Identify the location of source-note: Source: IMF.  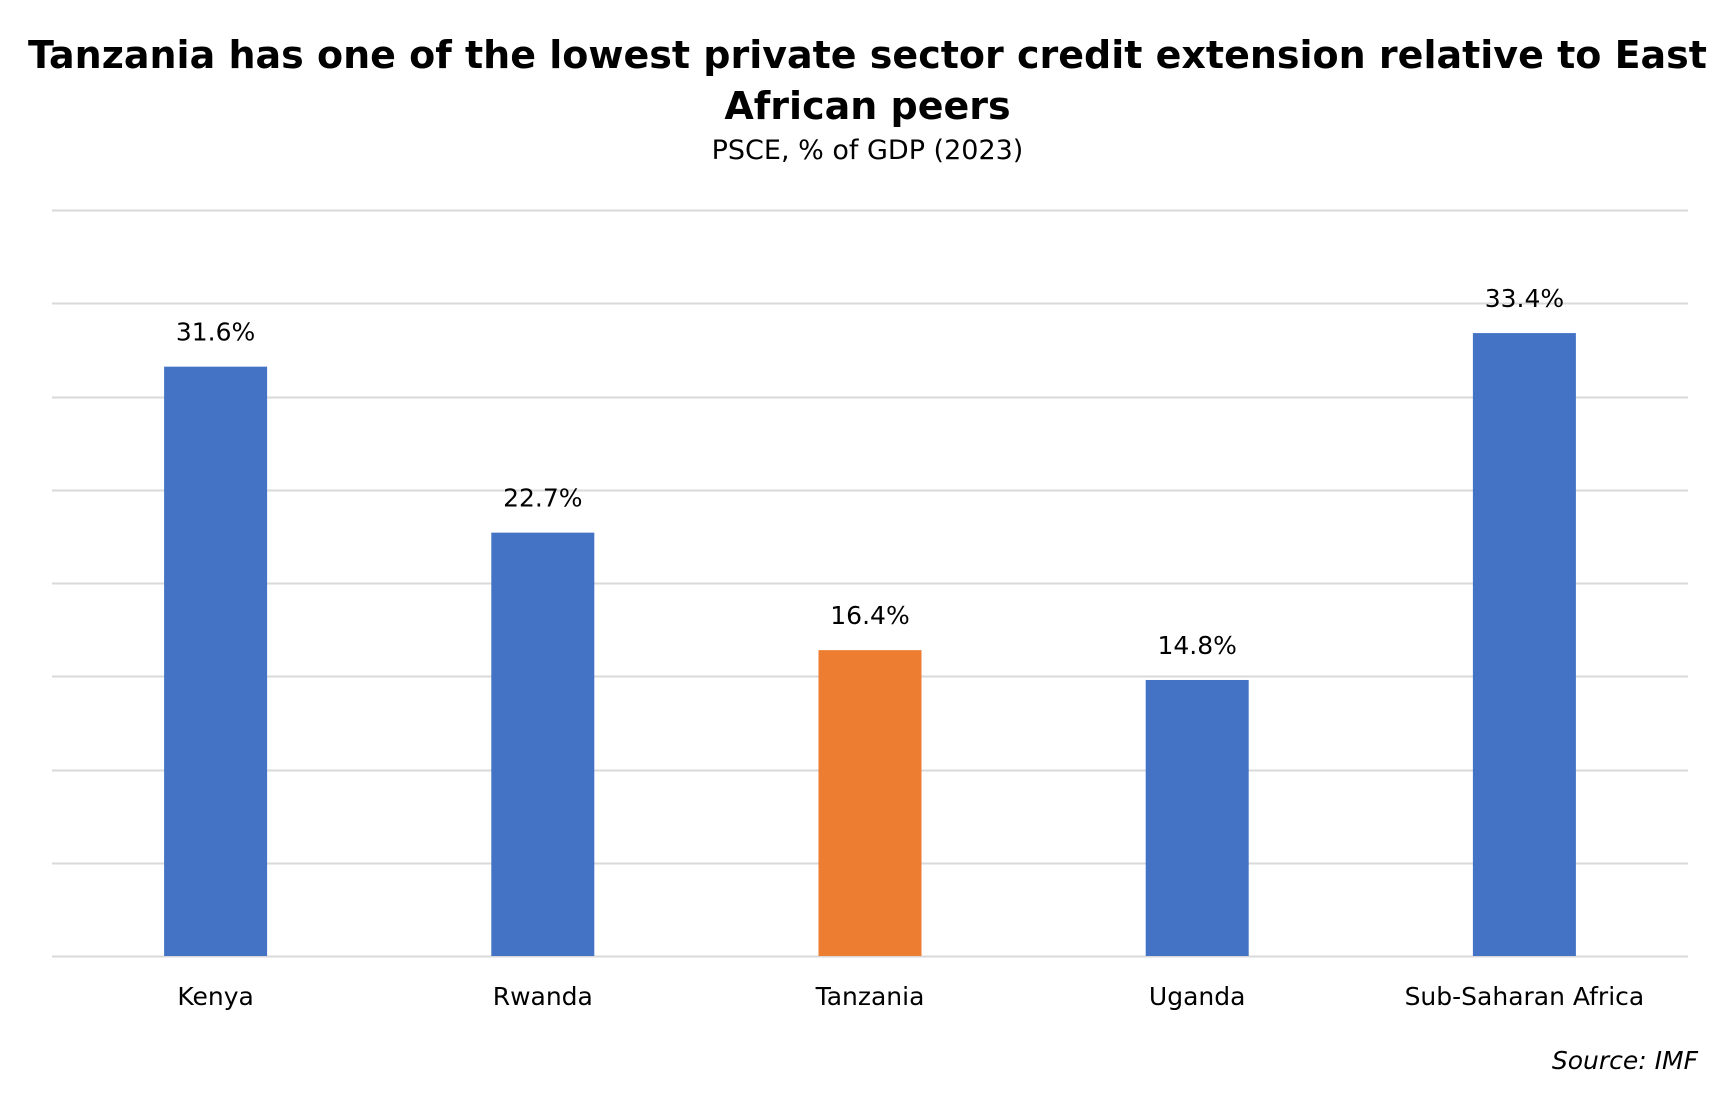
(1624, 1060).